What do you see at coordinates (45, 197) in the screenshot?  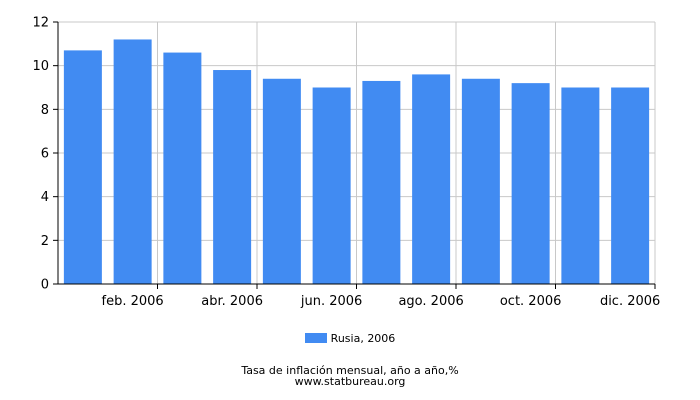 I see `y-tick-label: 4` at bounding box center [45, 197].